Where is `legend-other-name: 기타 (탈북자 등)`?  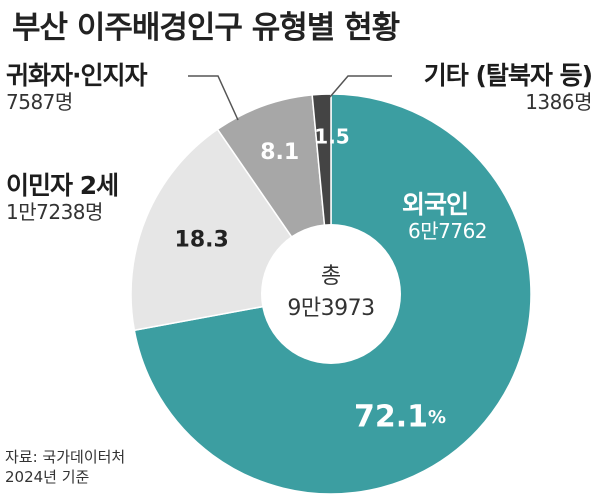 legend-other-name: 기타 (탈북자 등) is located at coordinates (508, 75).